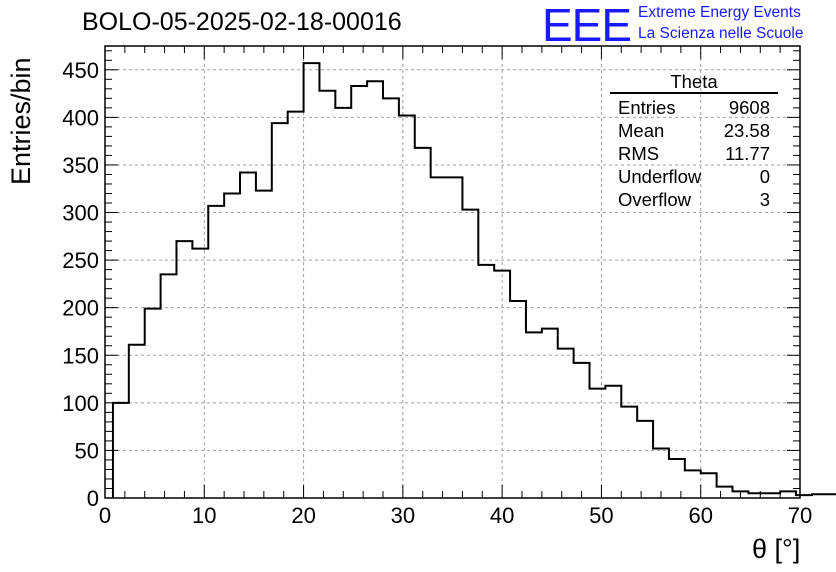 This screenshot has width=836, height=572. I want to click on stats-row-rms: RMS 11.77, so click(694, 153).